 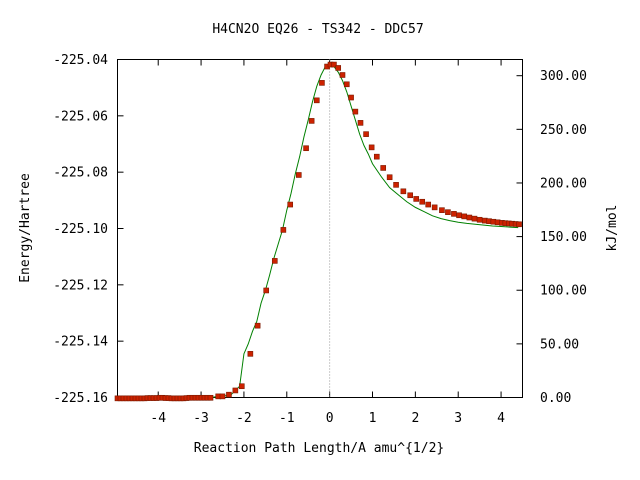 I want to click on y-tick-label: -225.06, so click(x=80, y=116).